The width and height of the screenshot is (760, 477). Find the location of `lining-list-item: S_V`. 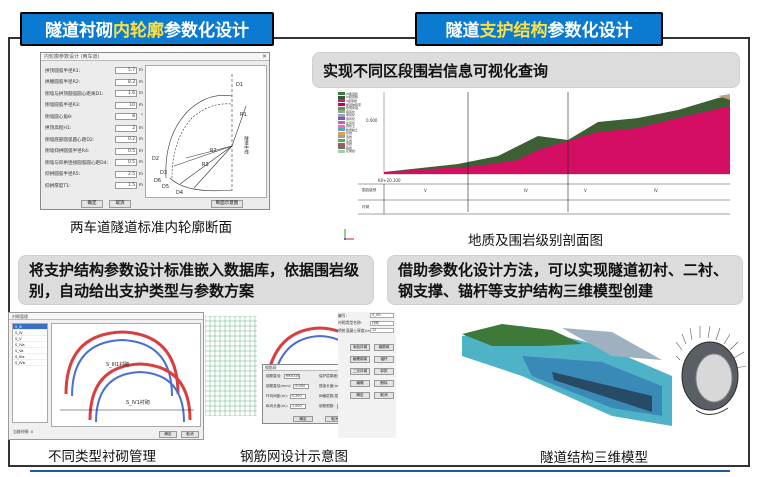

lining-list-item: S_V is located at coordinates (30, 339).